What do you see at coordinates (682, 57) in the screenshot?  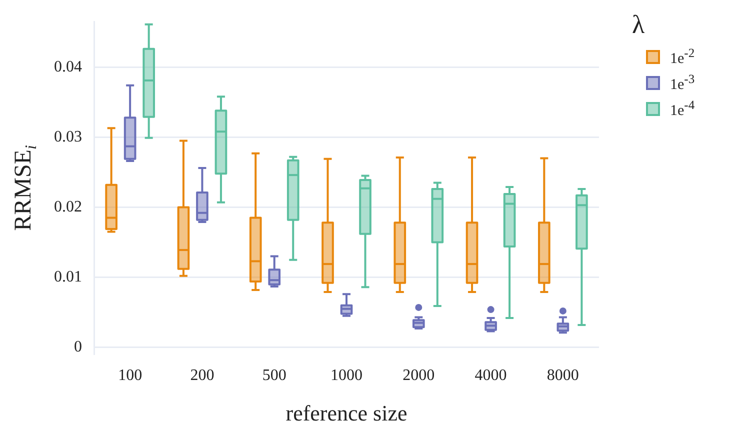 I see `legend-label: 1e$^{-2}$` at bounding box center [682, 57].